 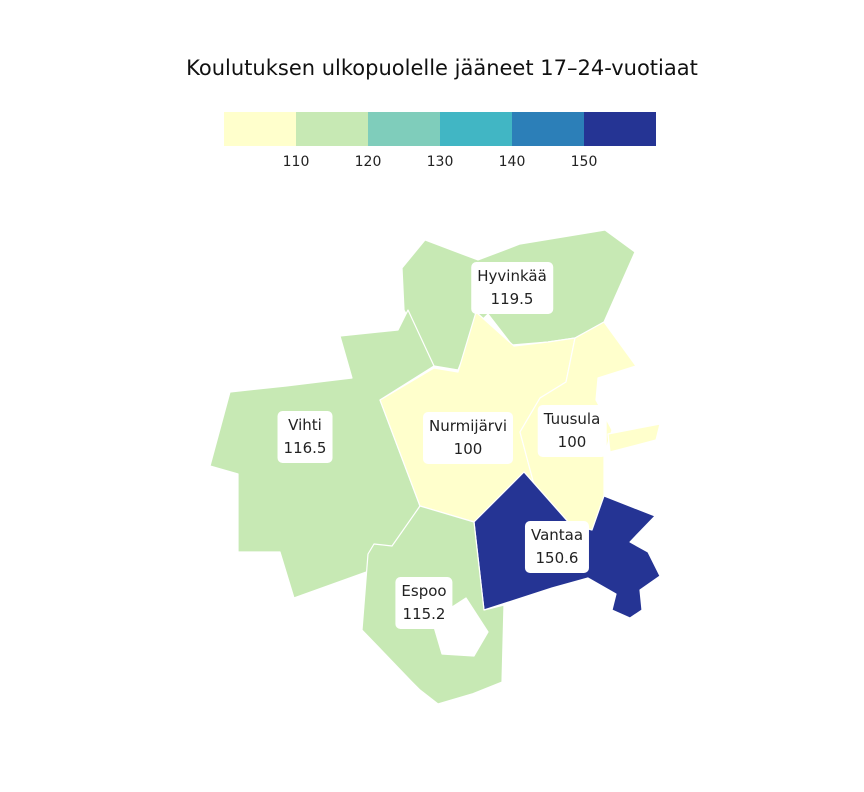 I want to click on region-value: 150.6, so click(x=557, y=558).